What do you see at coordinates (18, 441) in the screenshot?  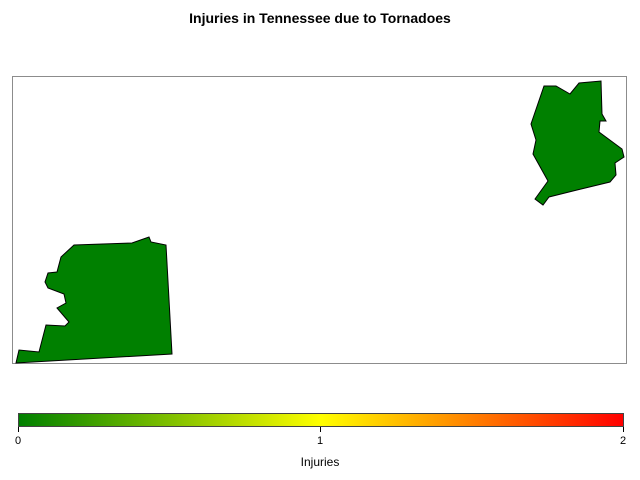 I see `colorbar-tick-label-0: 0` at bounding box center [18, 441].